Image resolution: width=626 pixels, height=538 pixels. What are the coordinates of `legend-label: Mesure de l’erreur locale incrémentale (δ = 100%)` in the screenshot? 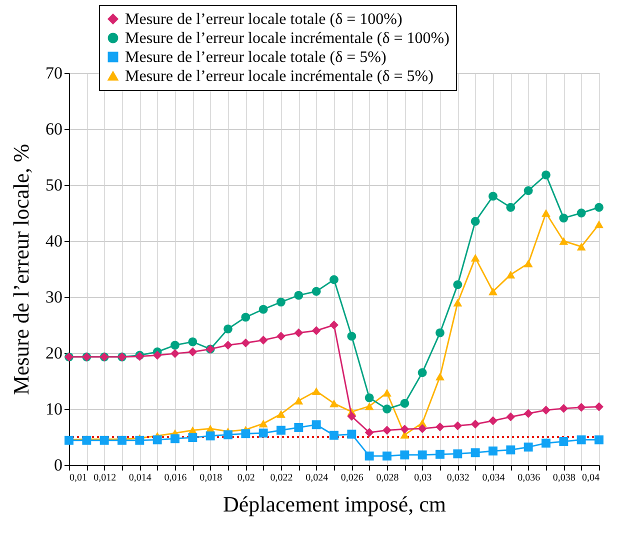 It's located at (287, 38).